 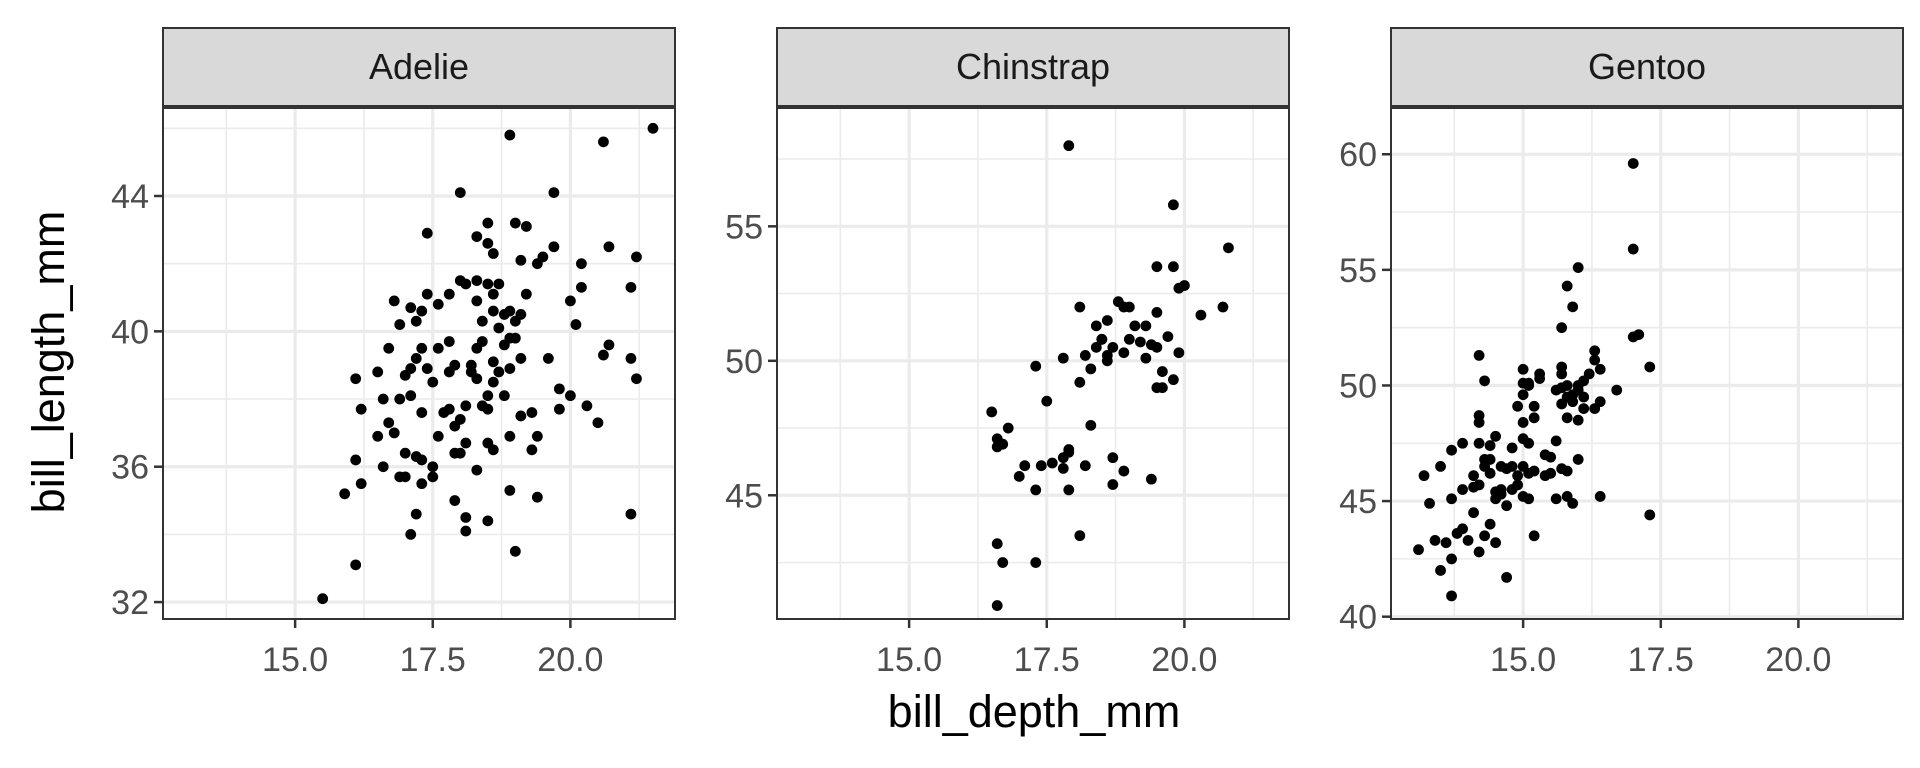 I want to click on x-tick-label: 17.5, so click(x=433, y=660).